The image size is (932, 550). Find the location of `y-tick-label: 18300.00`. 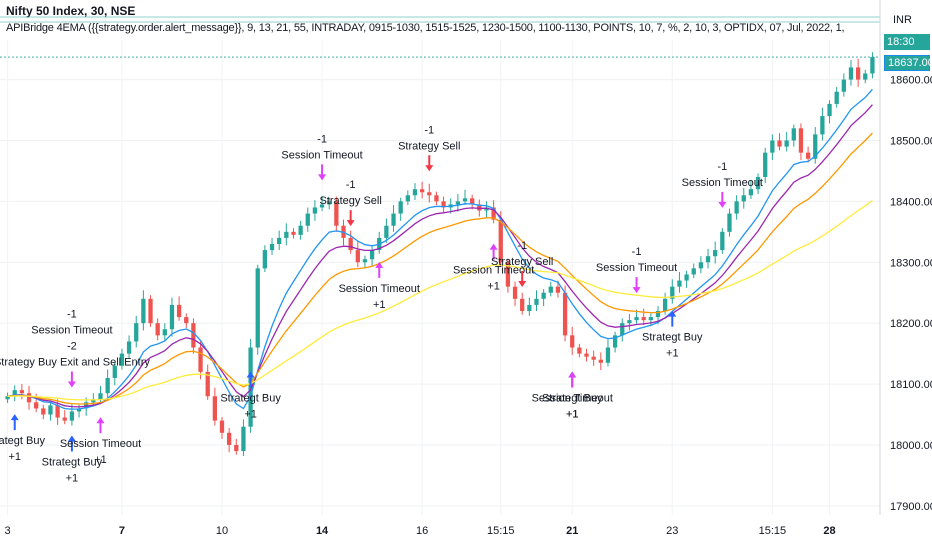

y-tick-label: 18300.00 is located at coordinates (911, 263).